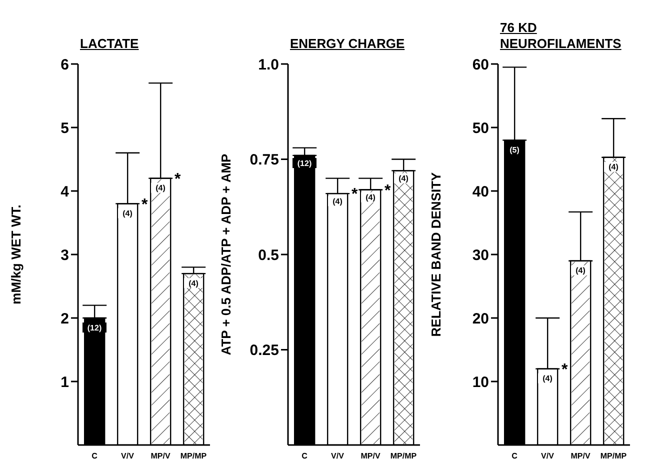 The image size is (650, 473). What do you see at coordinates (436, 254) in the screenshot?
I see `y-axis-title: RELATIVE BAND DENSITY` at bounding box center [436, 254].